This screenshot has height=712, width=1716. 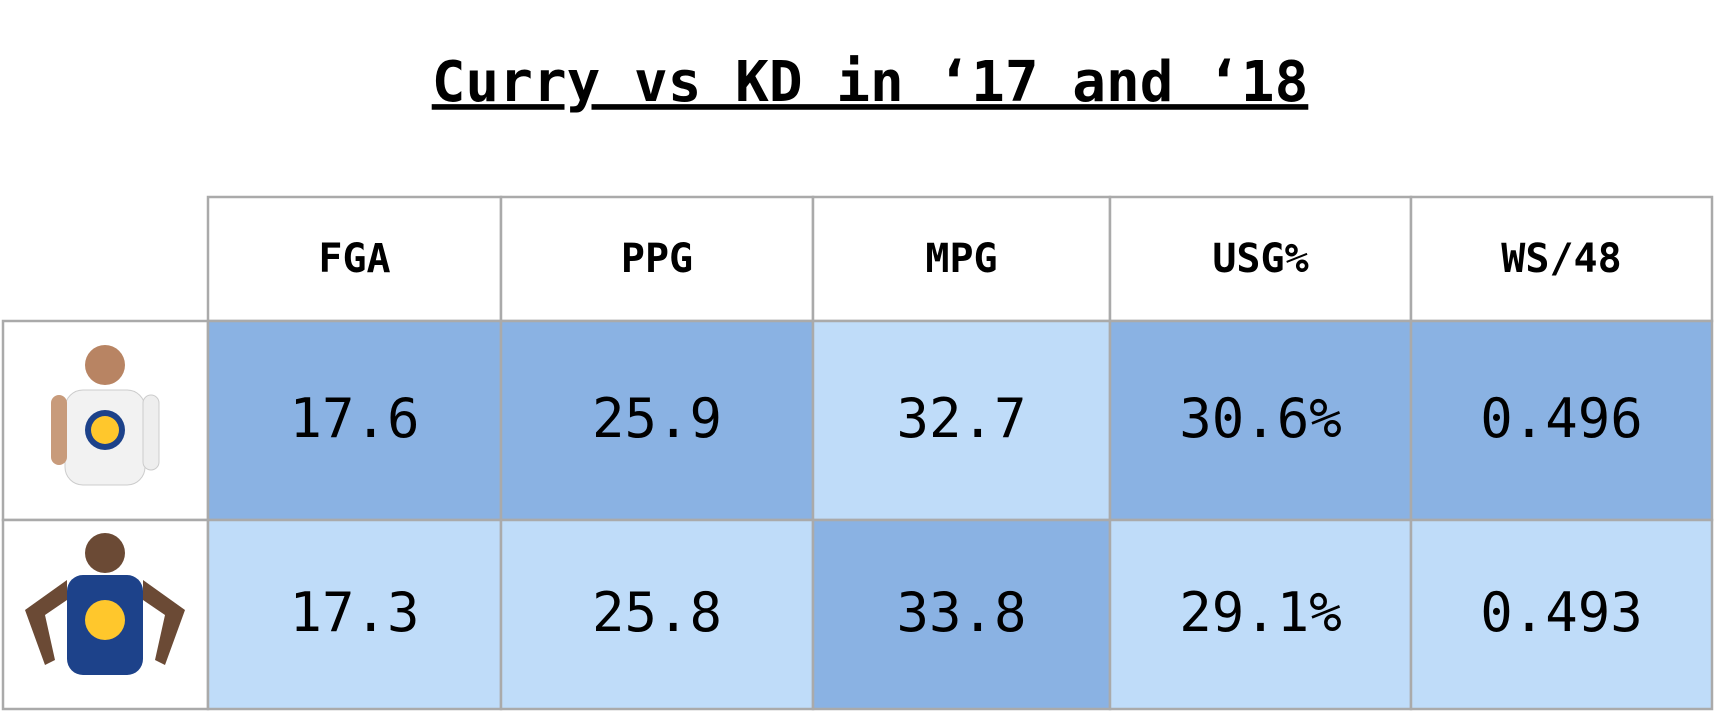 I want to click on cell-value: 30.6%, so click(x=1260, y=418).